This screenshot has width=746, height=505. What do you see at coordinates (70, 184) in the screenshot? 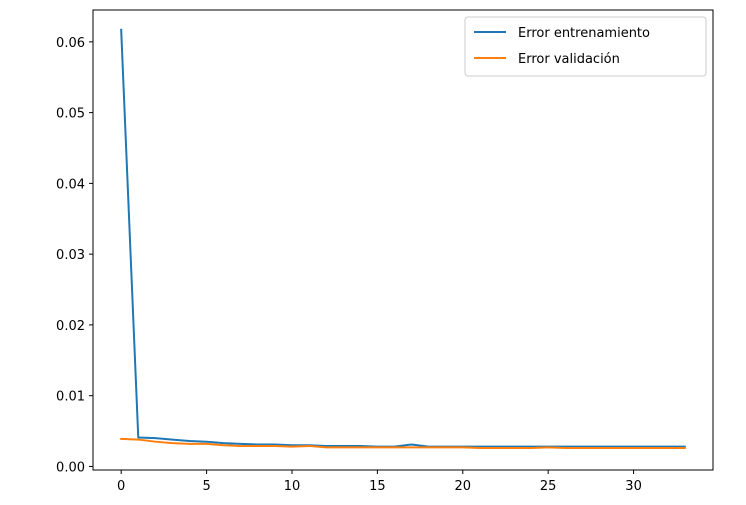
I see `y-tick-label: 0.04` at bounding box center [70, 184].